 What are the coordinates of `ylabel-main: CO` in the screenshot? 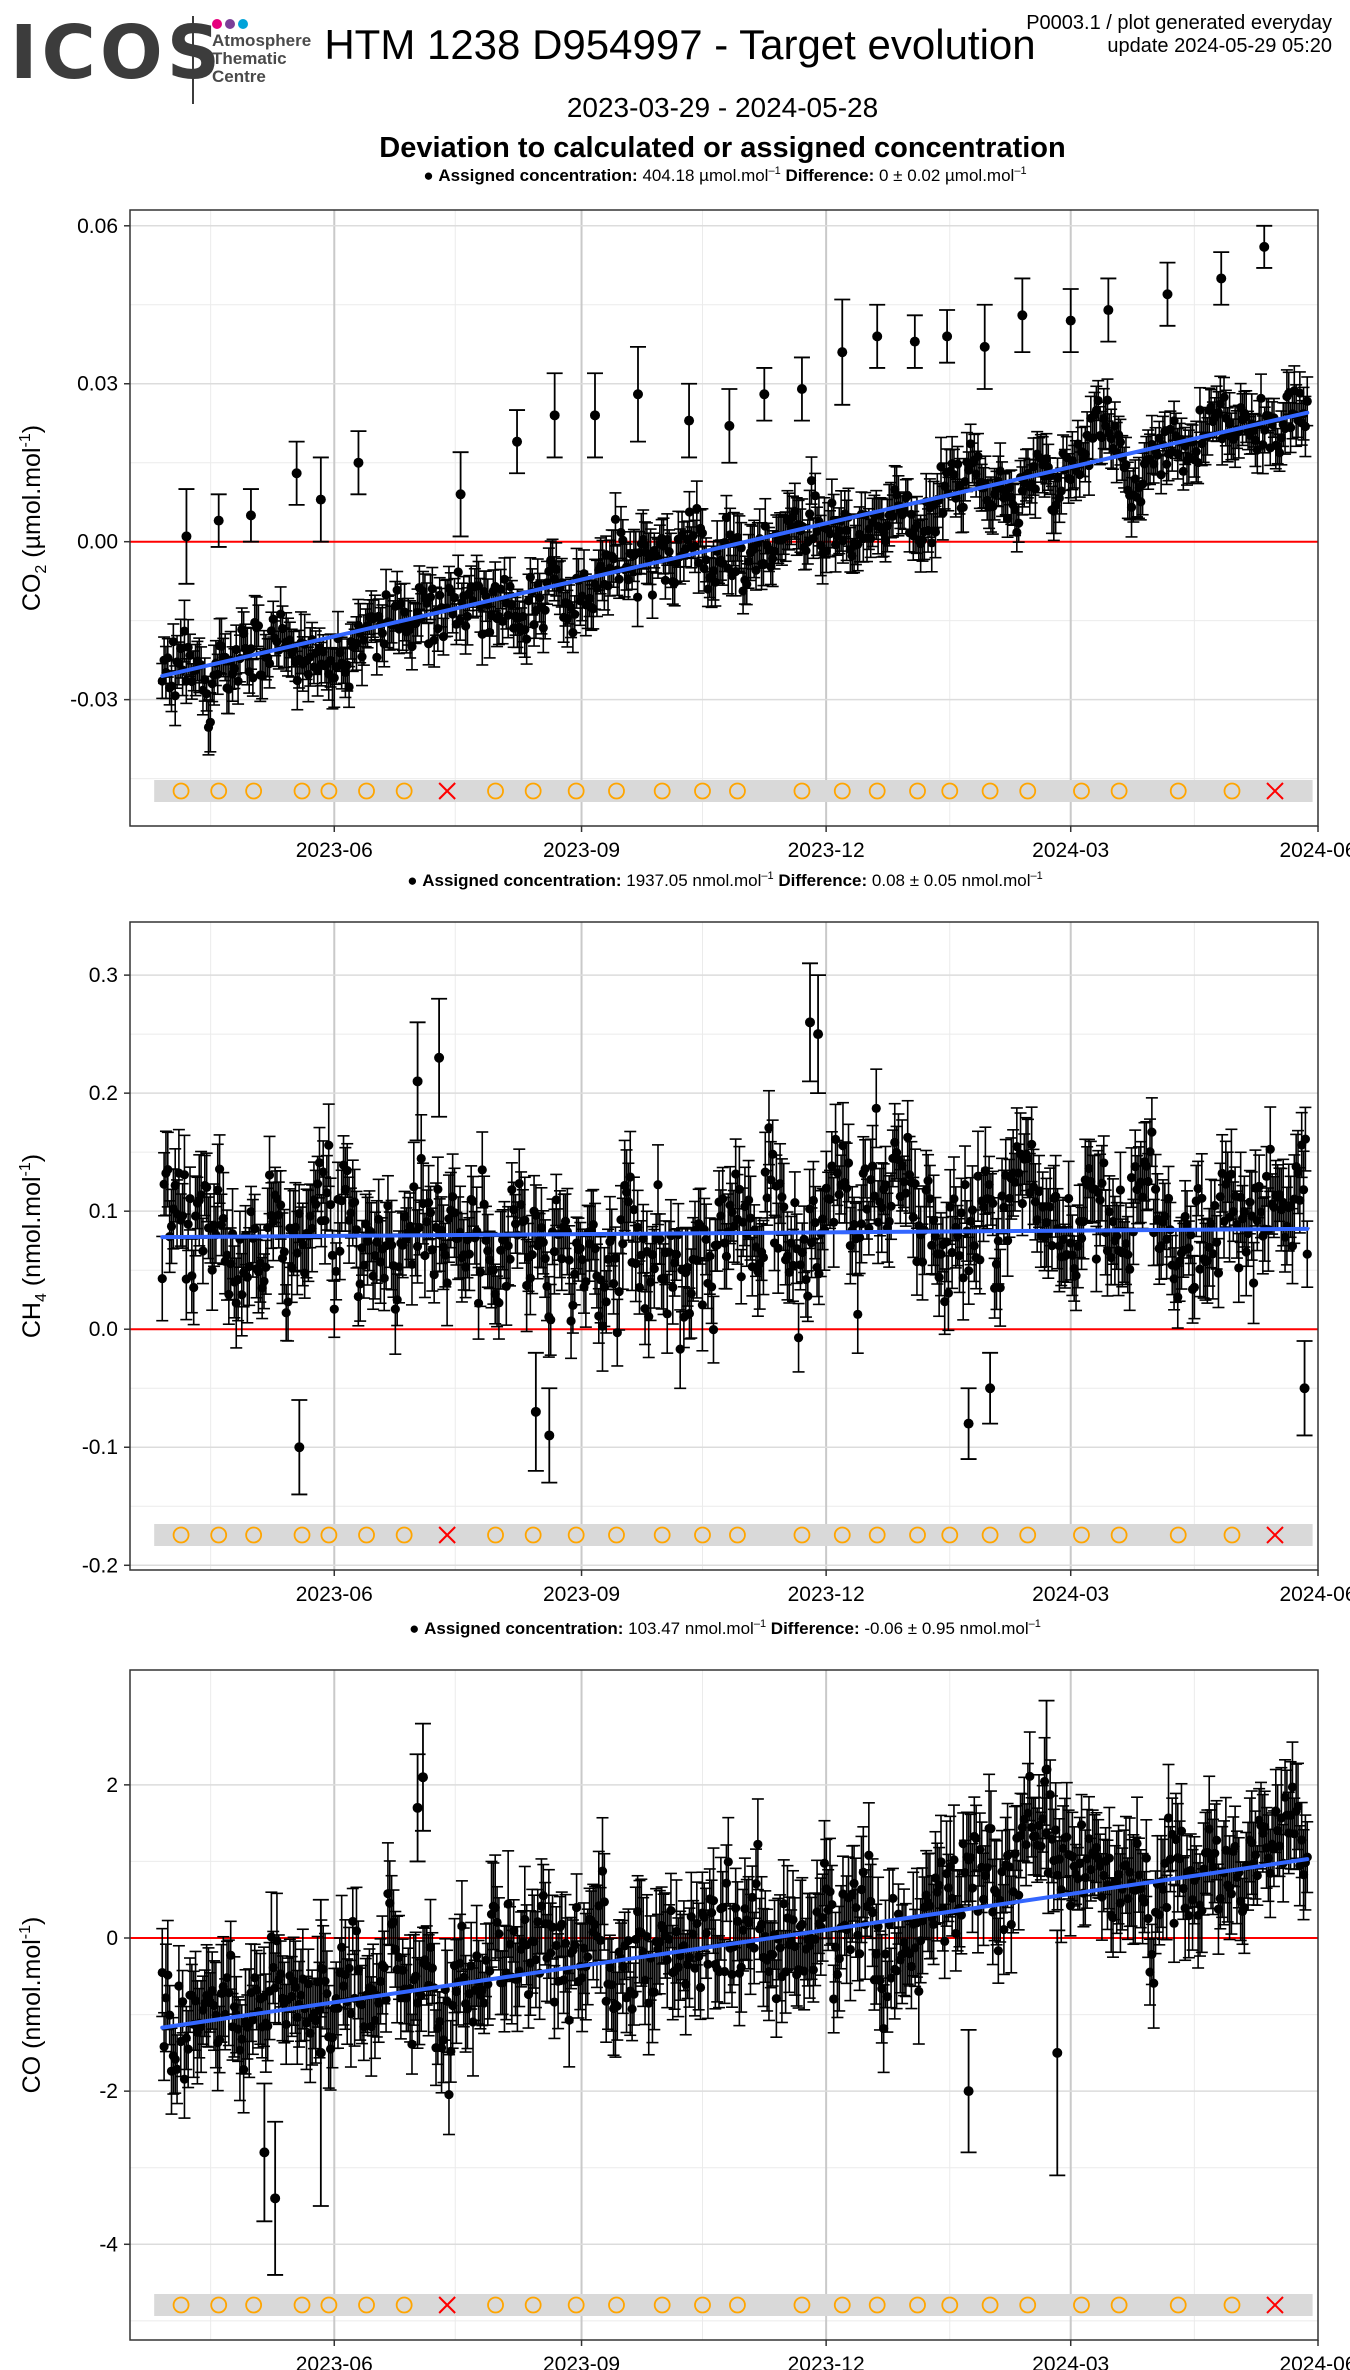 It's located at (32, 593).